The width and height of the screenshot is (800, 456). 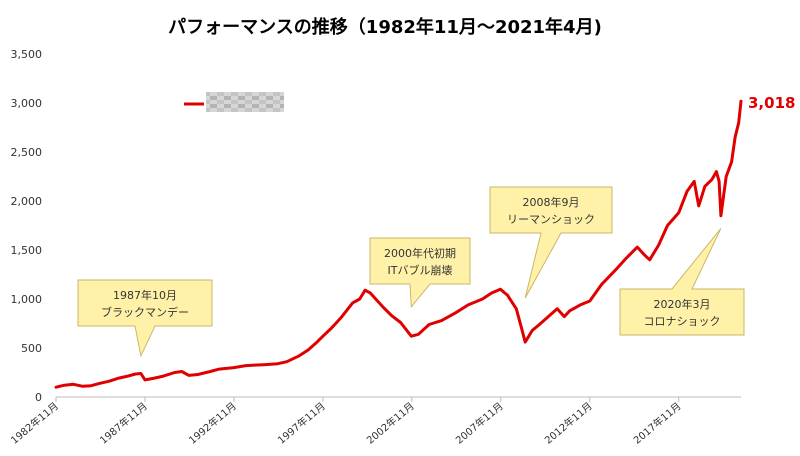 I want to click on legend-label-redacted, so click(x=245, y=102).